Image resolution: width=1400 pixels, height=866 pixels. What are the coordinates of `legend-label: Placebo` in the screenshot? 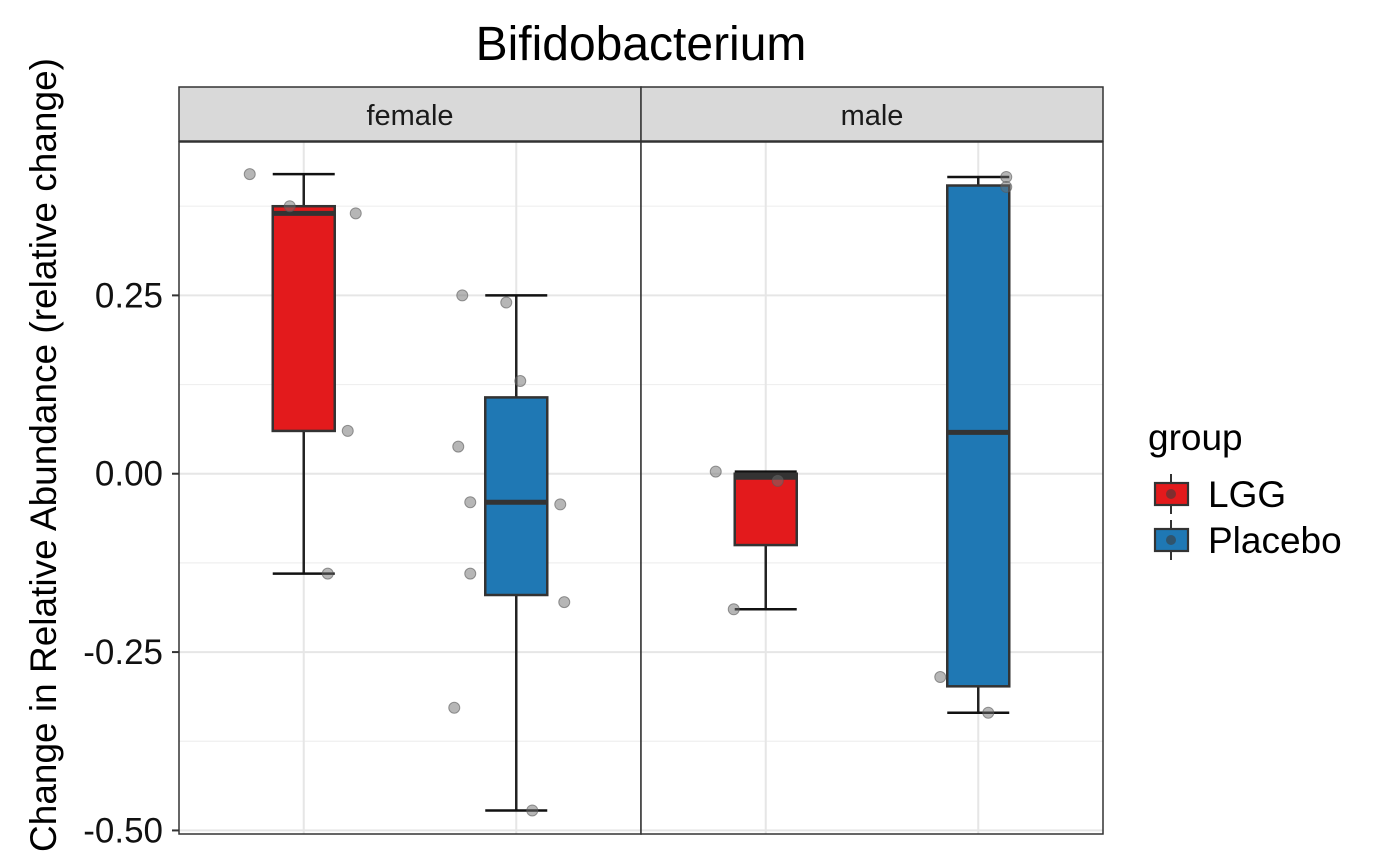 It's located at (1275, 540).